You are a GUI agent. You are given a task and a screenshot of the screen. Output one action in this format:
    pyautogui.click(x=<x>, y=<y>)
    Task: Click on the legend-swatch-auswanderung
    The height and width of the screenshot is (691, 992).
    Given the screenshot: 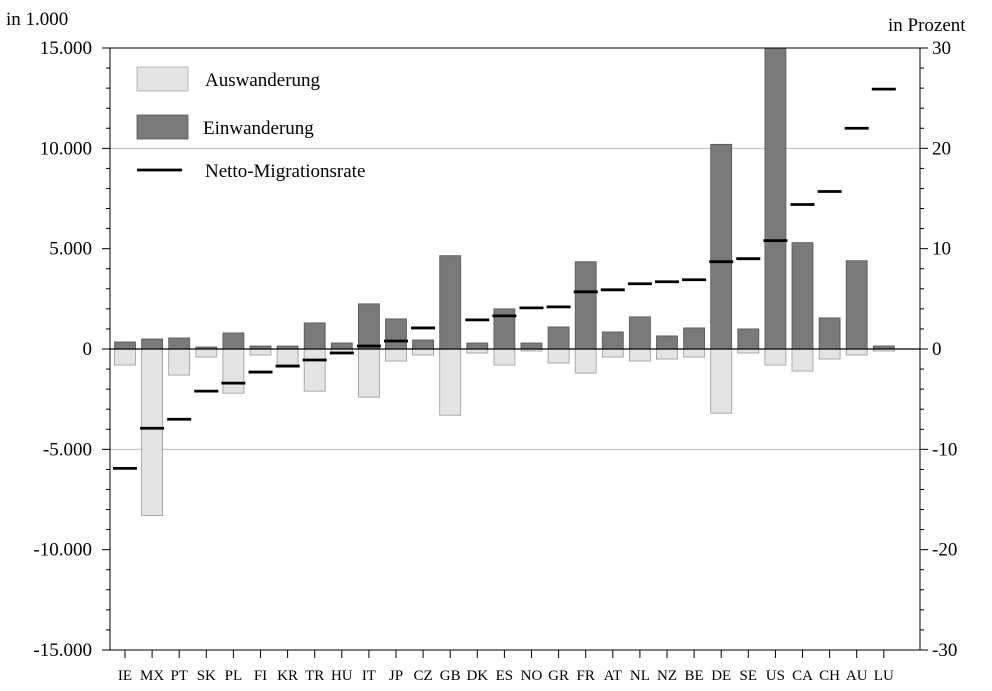 What is the action you would take?
    pyautogui.click(x=162, y=79)
    